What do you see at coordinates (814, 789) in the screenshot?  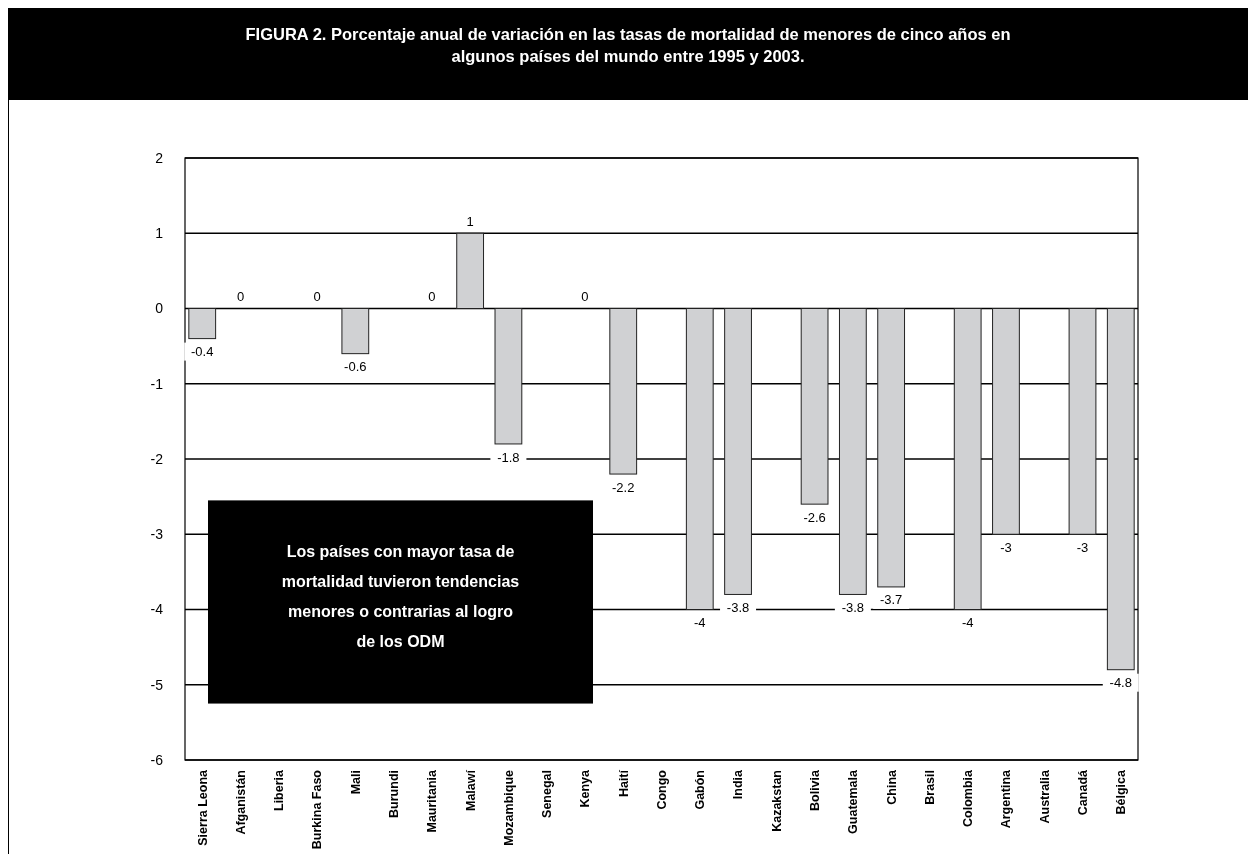 I see `x-tick-label: Bolivia` at bounding box center [814, 789].